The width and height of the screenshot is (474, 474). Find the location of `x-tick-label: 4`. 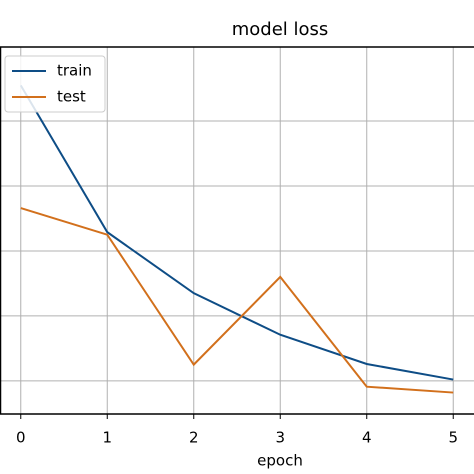

x-tick-label: 4 is located at coordinates (367, 438).